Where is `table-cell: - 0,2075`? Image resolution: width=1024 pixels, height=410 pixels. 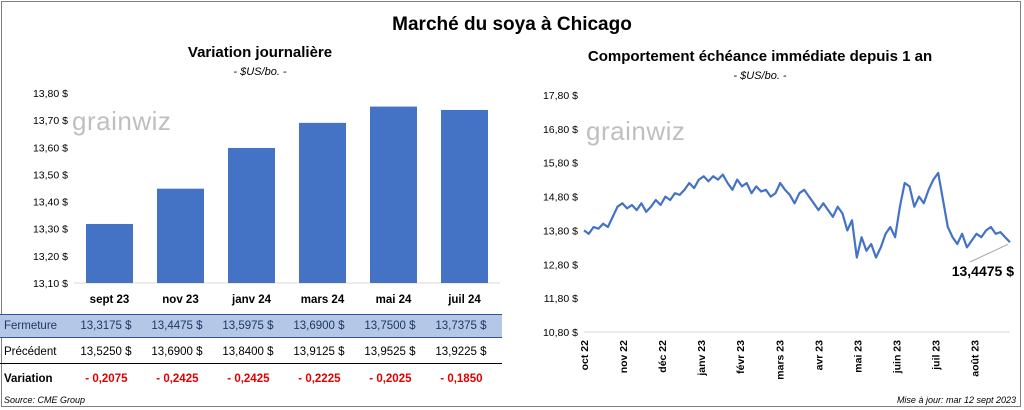
table-cell: - 0,2075 is located at coordinates (106, 379).